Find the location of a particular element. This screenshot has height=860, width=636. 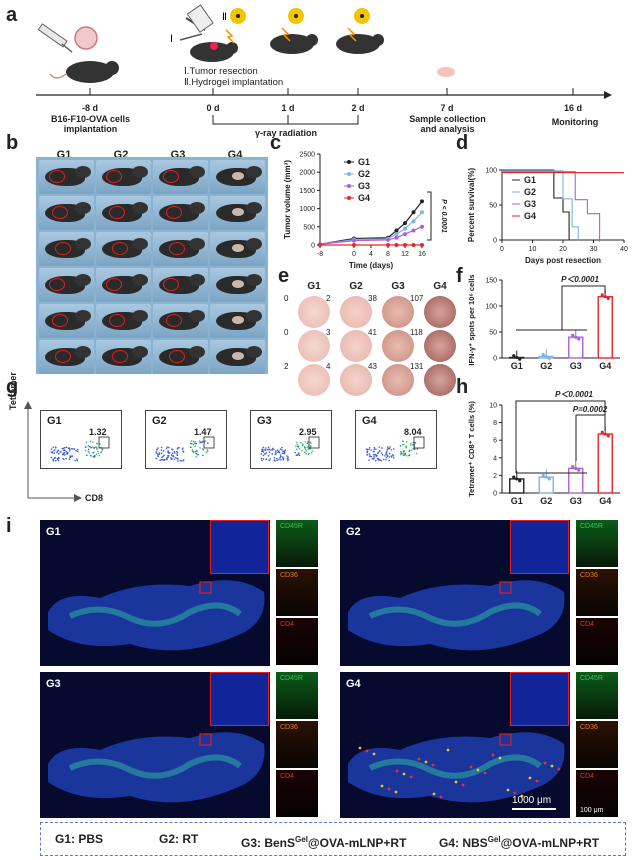

zoom-inset is located at coordinates (239, 699).